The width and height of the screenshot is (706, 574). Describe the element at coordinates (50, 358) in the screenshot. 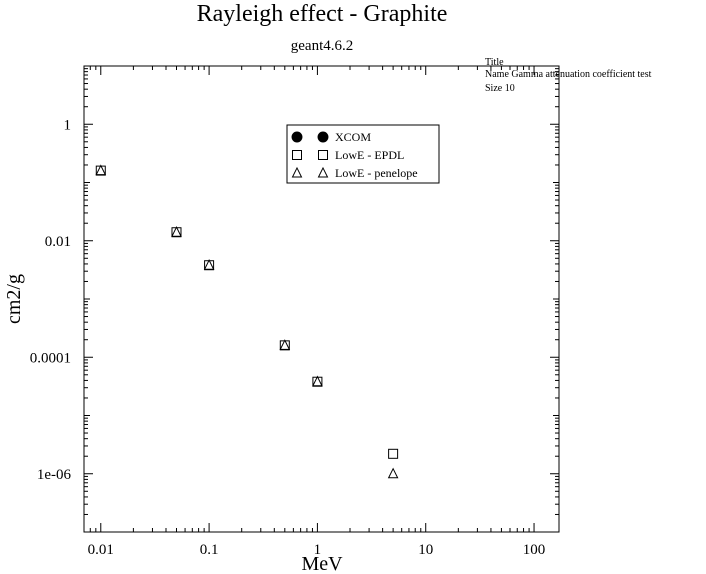

I see `y-tick-label: 0.0001` at that location.